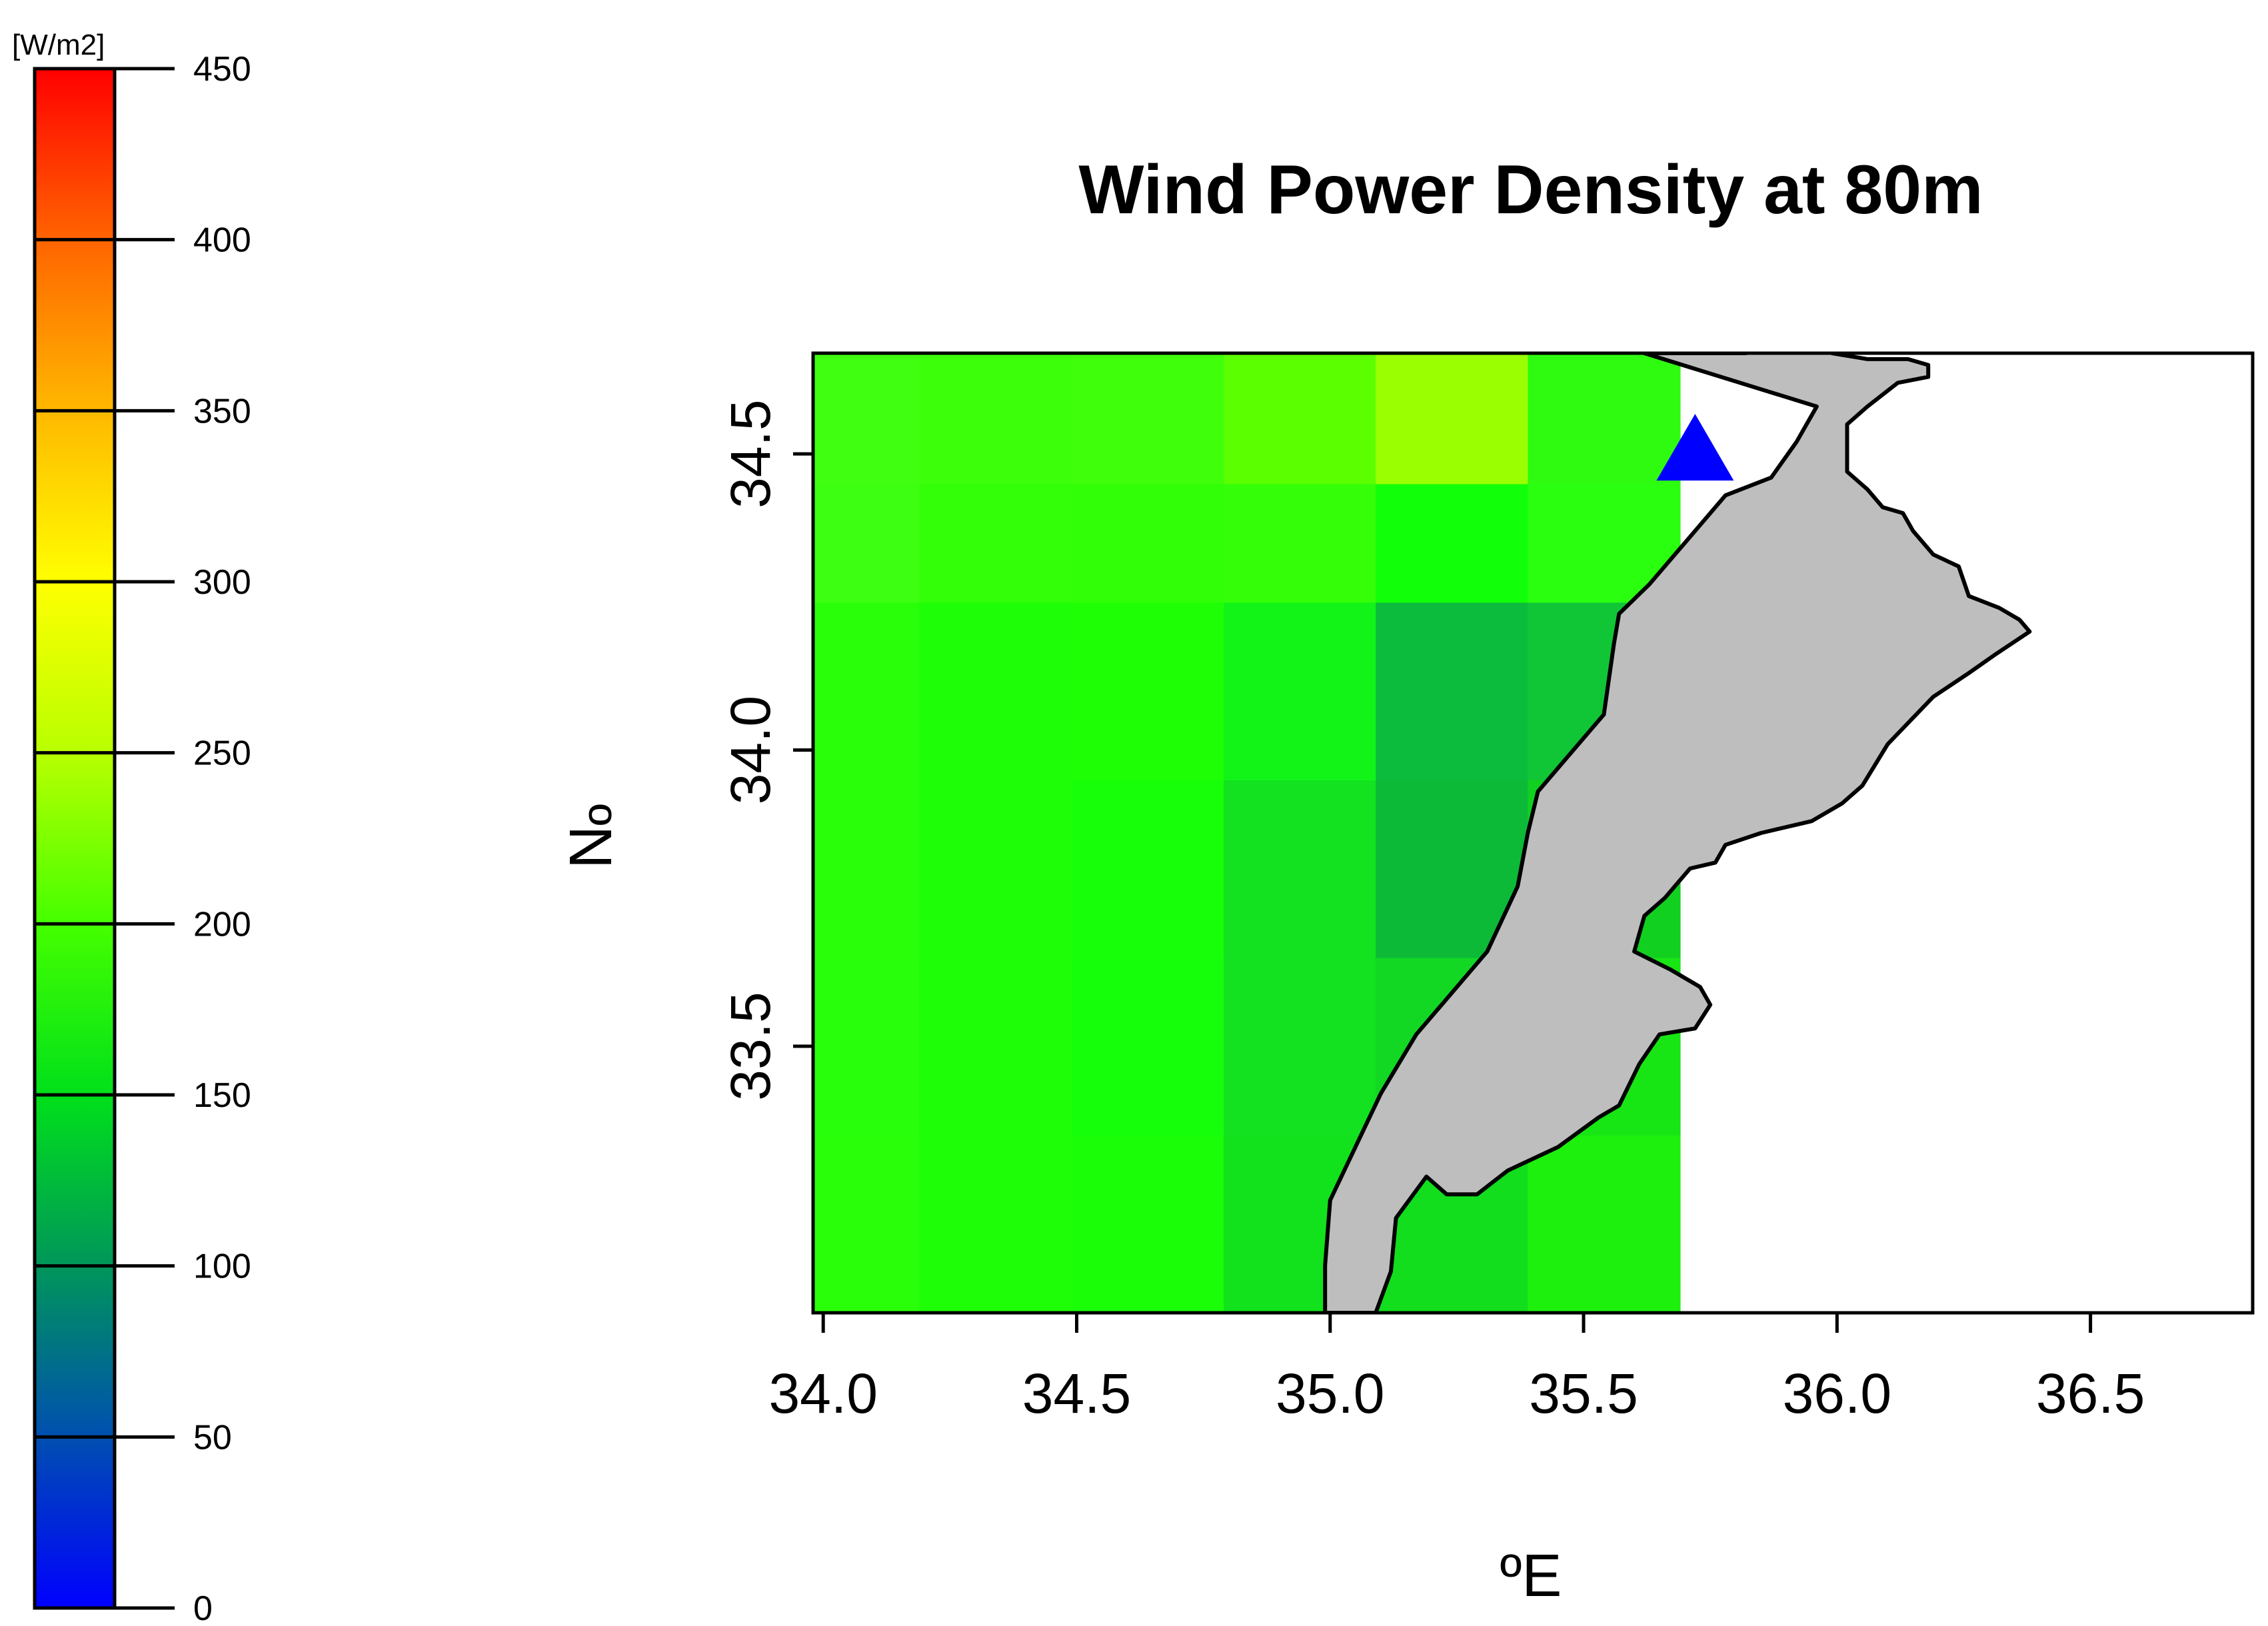  I want to click on x-axis-label: ºE, so click(1531, 1576).